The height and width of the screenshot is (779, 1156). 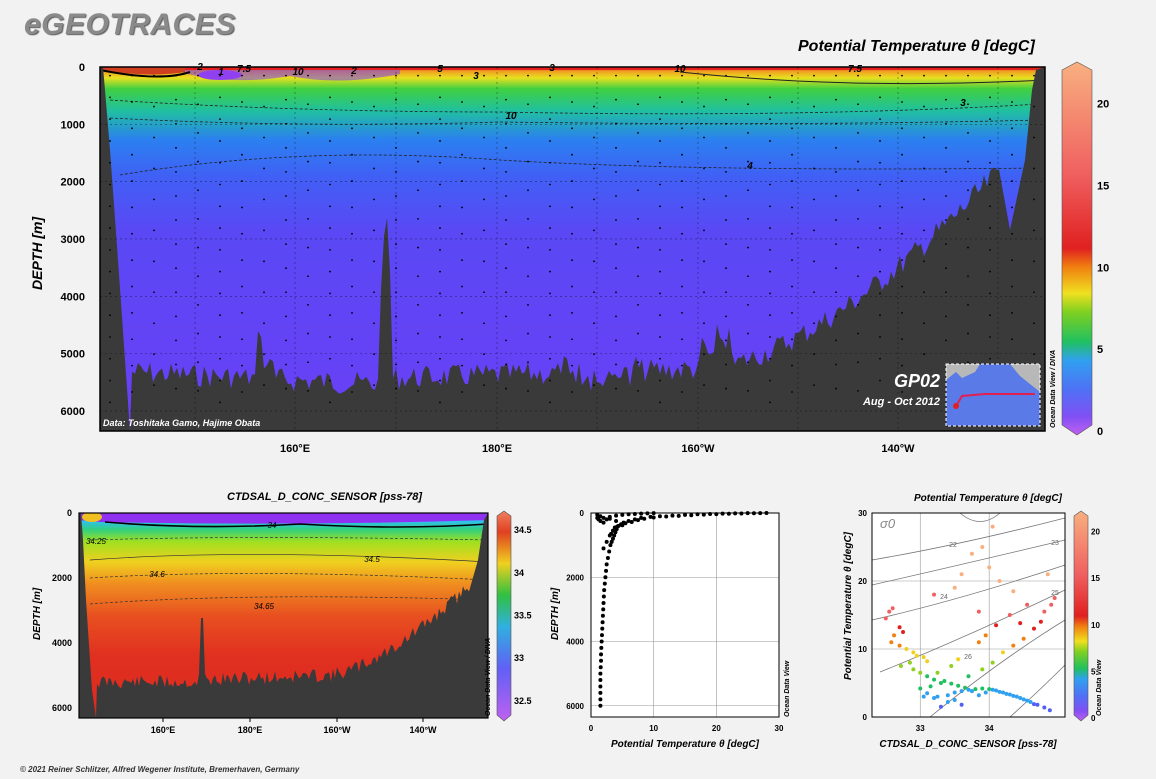 What do you see at coordinates (73, 183) in the screenshot?
I see `main-y-tick-label: 2000` at bounding box center [73, 183].